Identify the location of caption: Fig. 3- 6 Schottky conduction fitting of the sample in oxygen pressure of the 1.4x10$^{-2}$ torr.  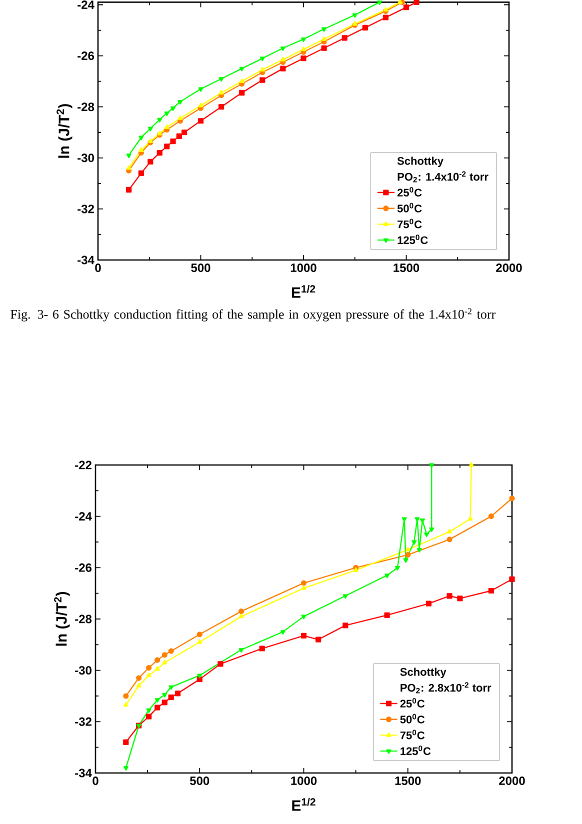
(253, 315).